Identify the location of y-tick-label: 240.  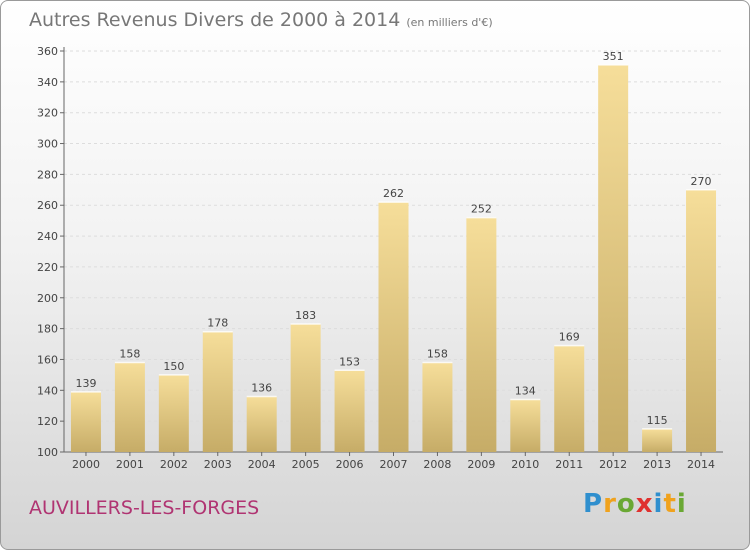
(47, 236).